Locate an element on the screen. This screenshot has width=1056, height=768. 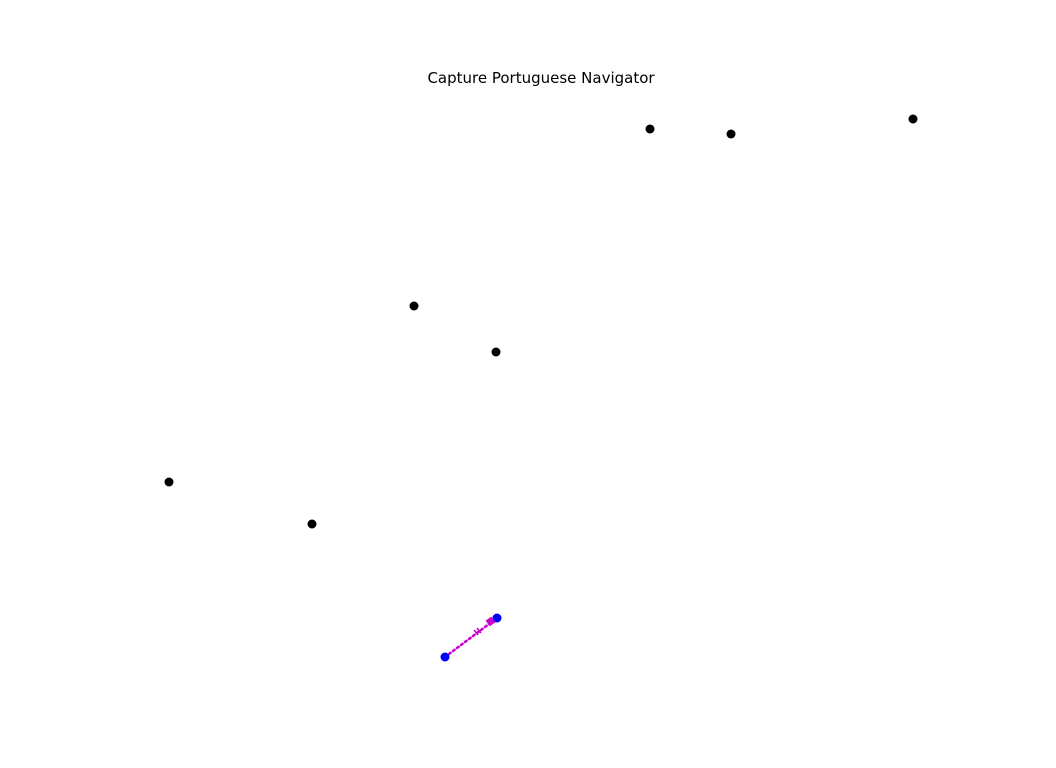
navigator-marker-icon is located at coordinates (490, 621).